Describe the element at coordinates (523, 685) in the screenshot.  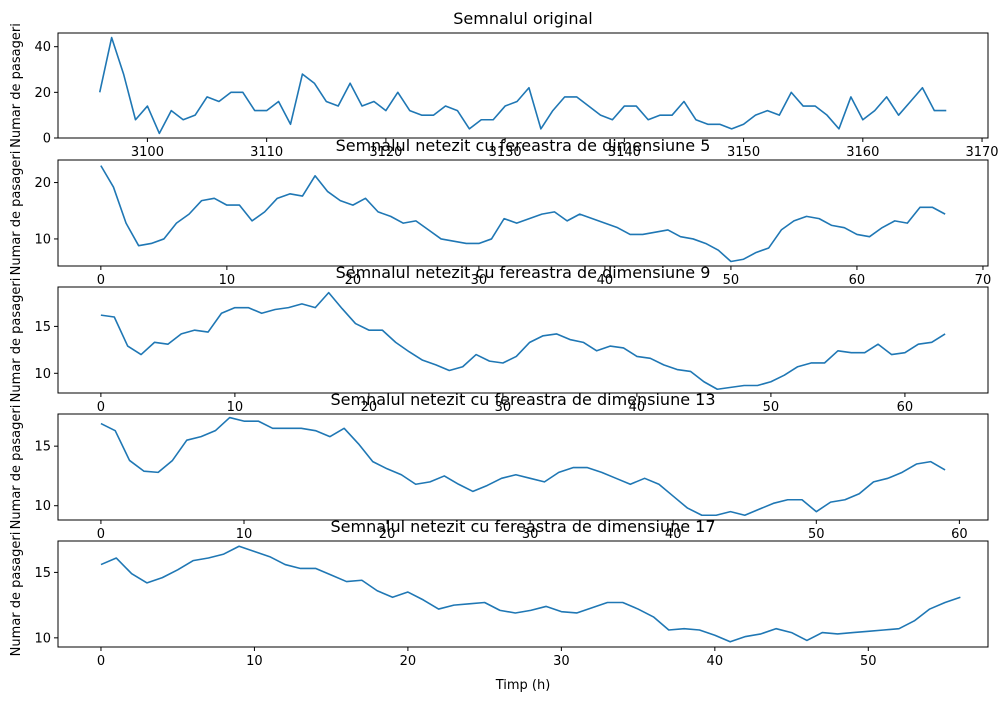
I see `x-axis-label: Timp (h)` at that location.